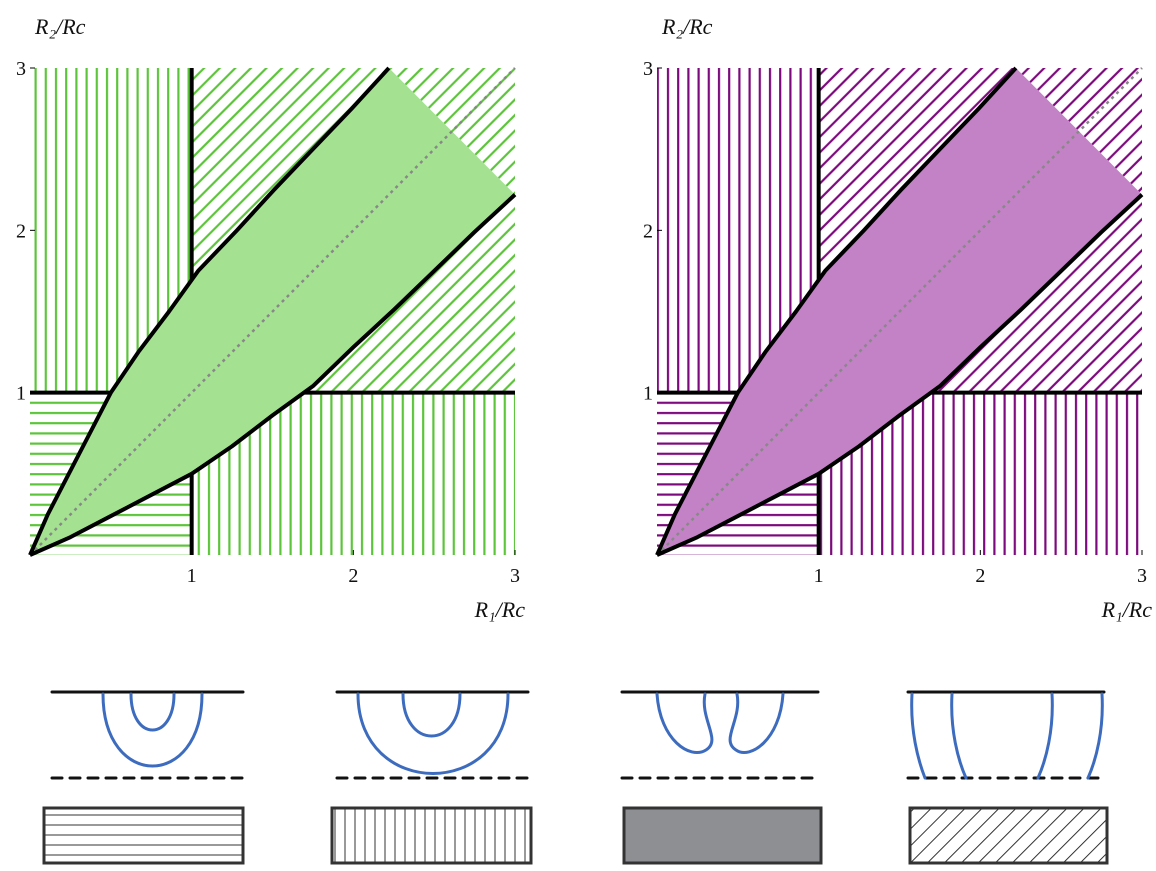 The height and width of the screenshot is (871, 1156). What do you see at coordinates (431, 835) in the screenshot?
I see `glyph-vertical` at bounding box center [431, 835].